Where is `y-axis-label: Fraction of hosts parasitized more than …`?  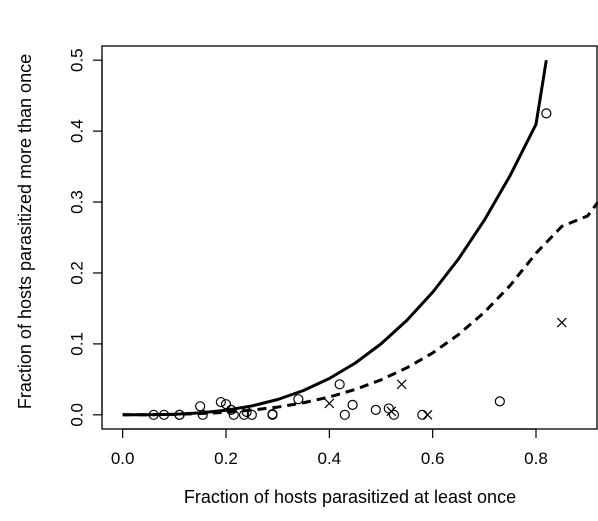
y-axis-label: Fraction of hosts parasitized more than … is located at coordinates (25, 231).